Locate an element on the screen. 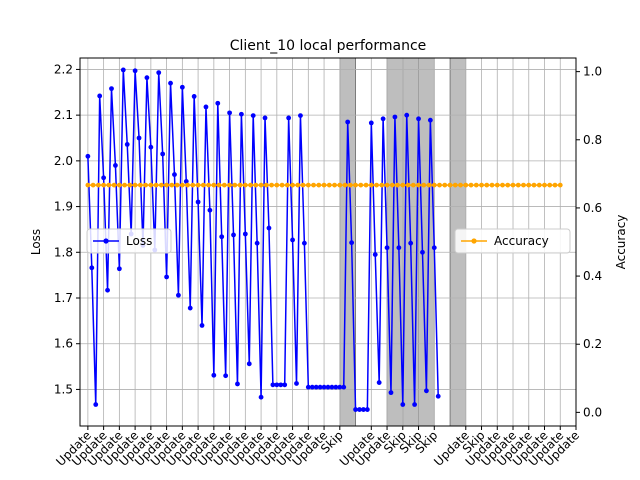 The image size is (640, 480). y-left-tick-label: 1.5 is located at coordinates (63, 389).